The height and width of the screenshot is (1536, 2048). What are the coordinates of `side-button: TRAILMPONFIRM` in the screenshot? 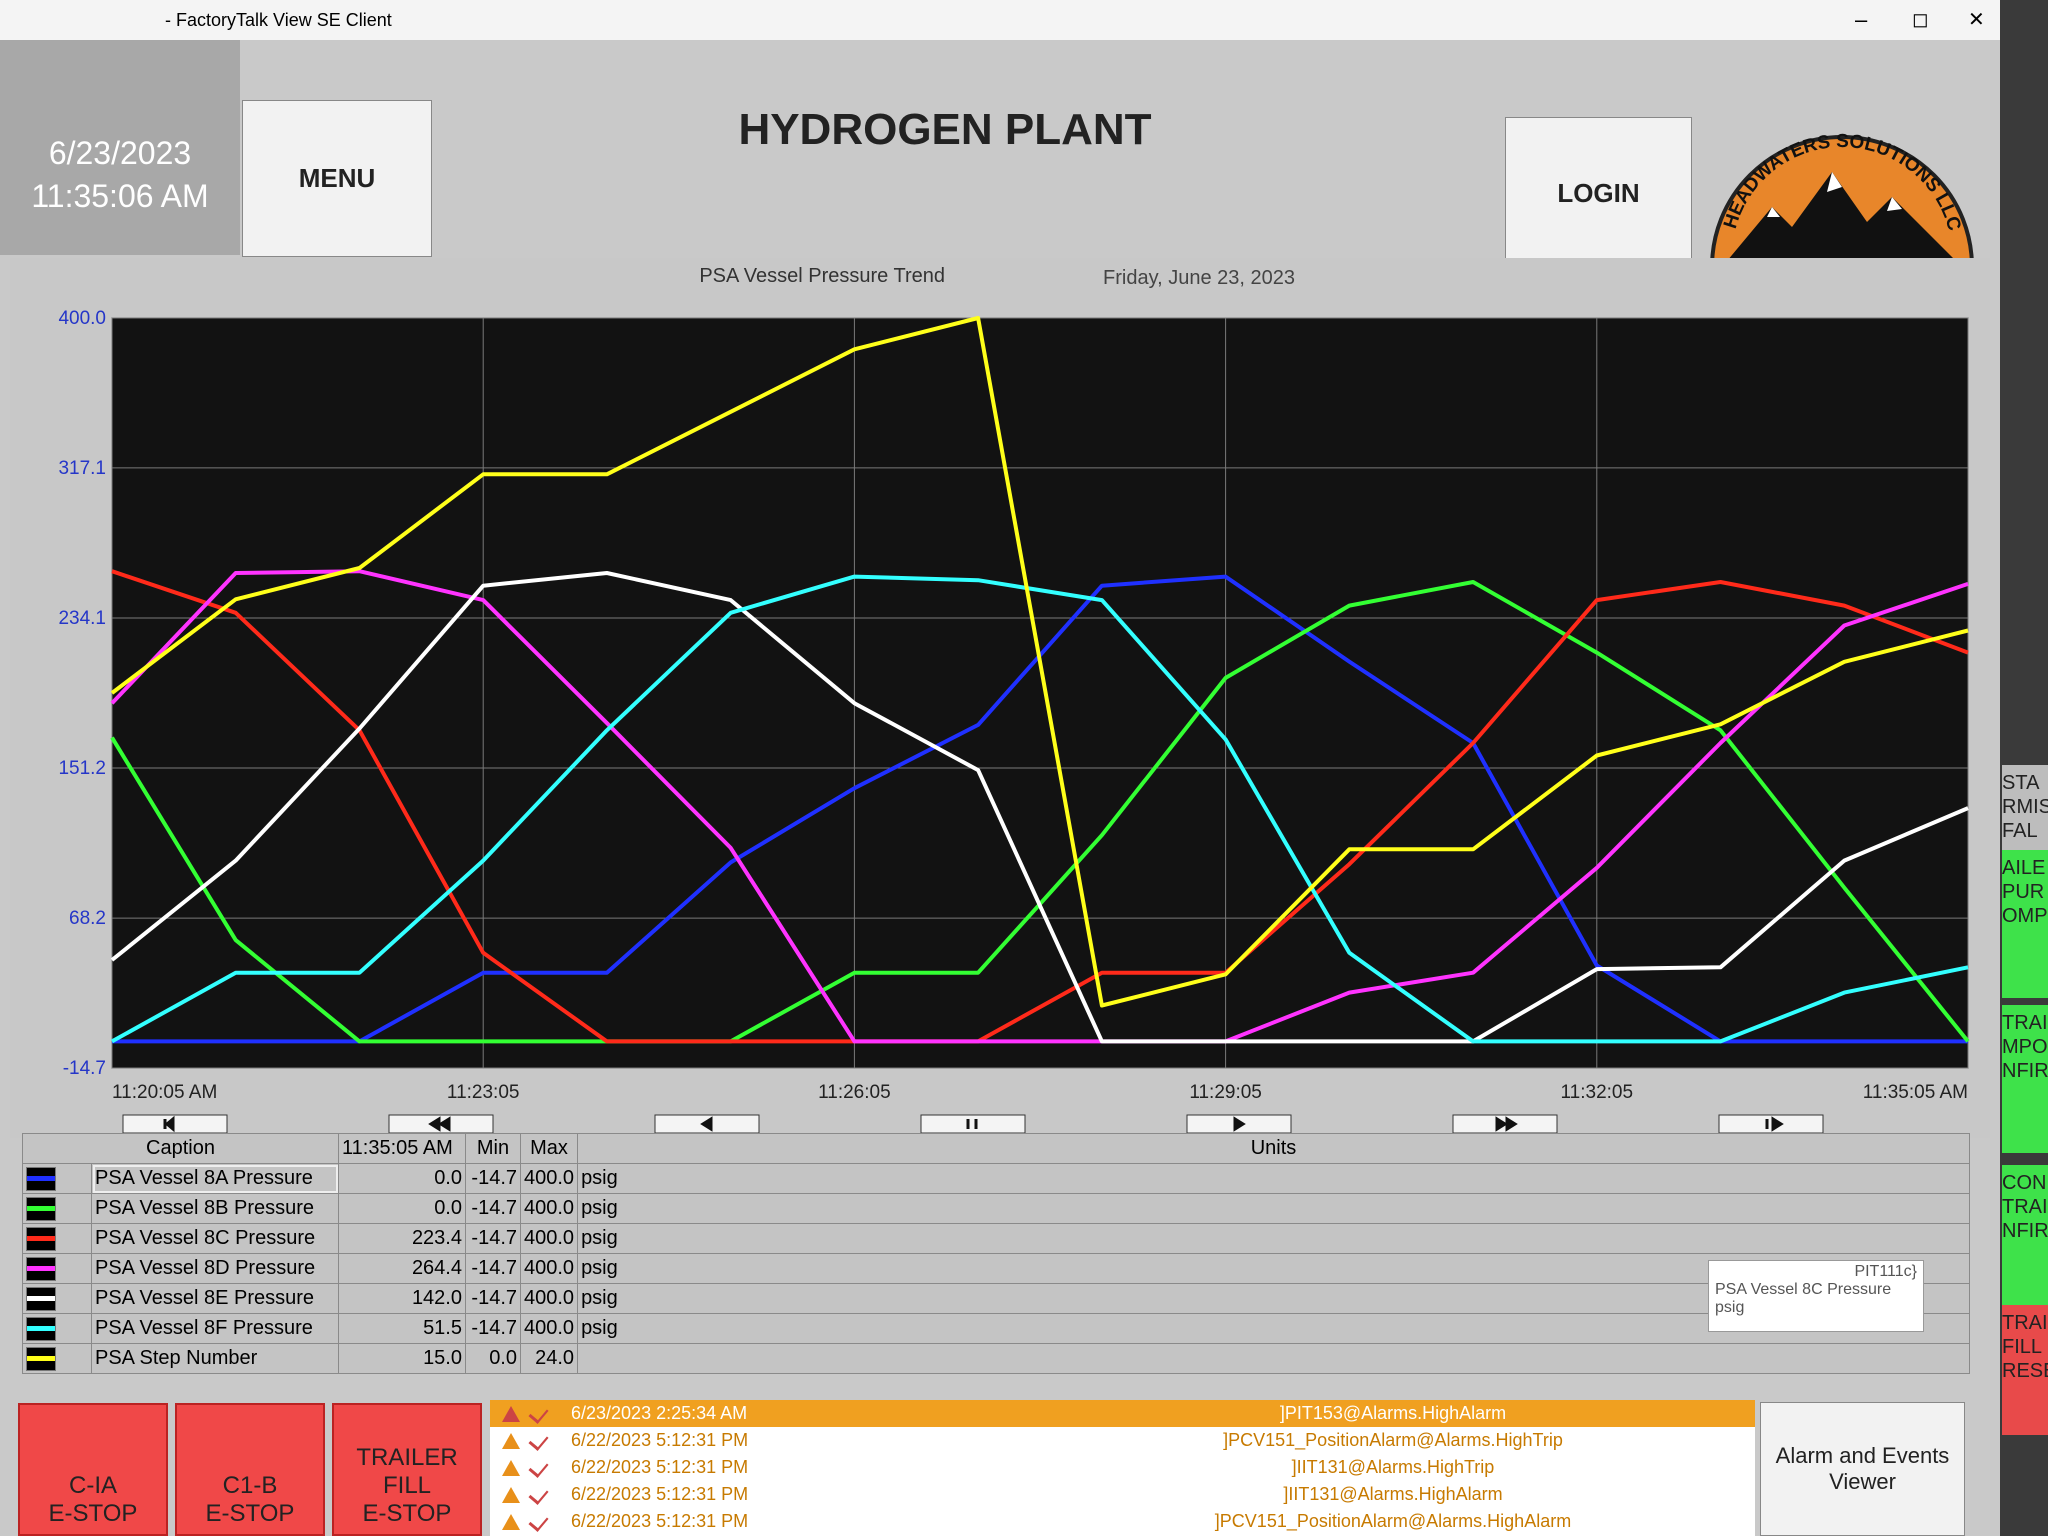 It's located at (2025, 1079).